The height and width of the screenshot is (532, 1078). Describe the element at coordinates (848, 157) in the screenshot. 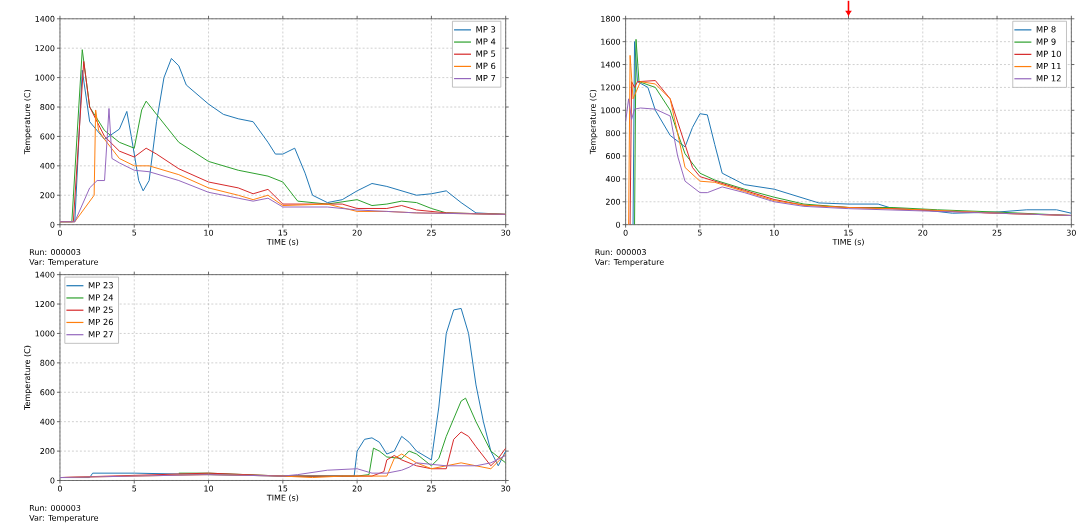

I see `line-series` at that location.